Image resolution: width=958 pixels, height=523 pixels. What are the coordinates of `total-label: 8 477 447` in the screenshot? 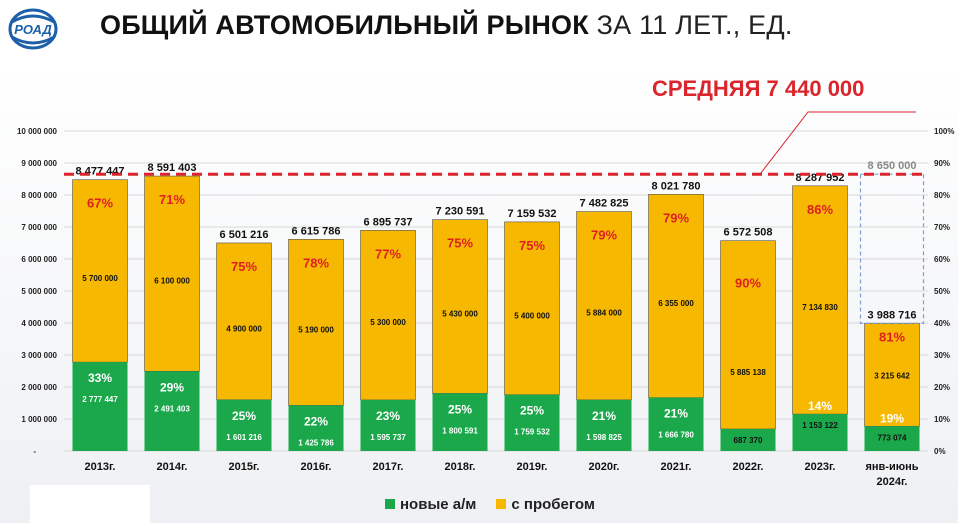 It's located at (100, 172).